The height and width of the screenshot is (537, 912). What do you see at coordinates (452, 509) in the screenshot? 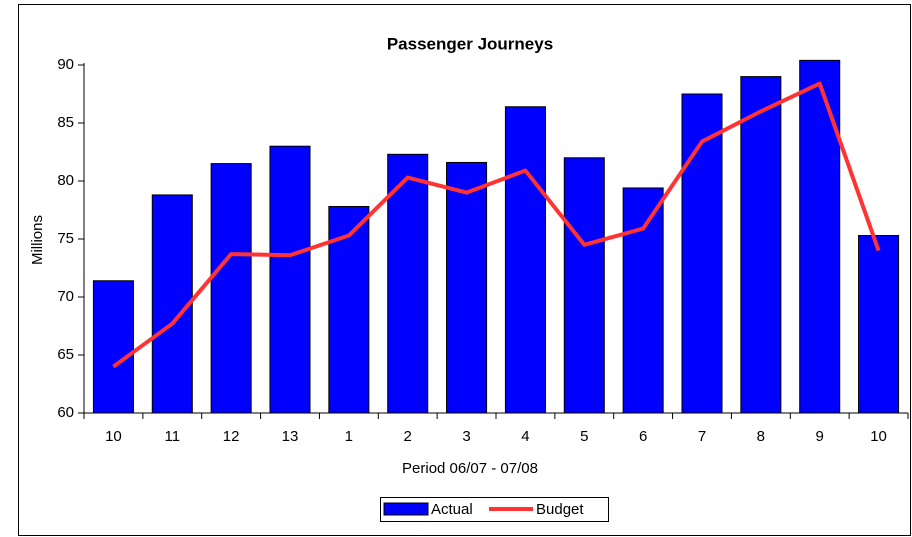
I see `legend-label: Actual` at bounding box center [452, 509].